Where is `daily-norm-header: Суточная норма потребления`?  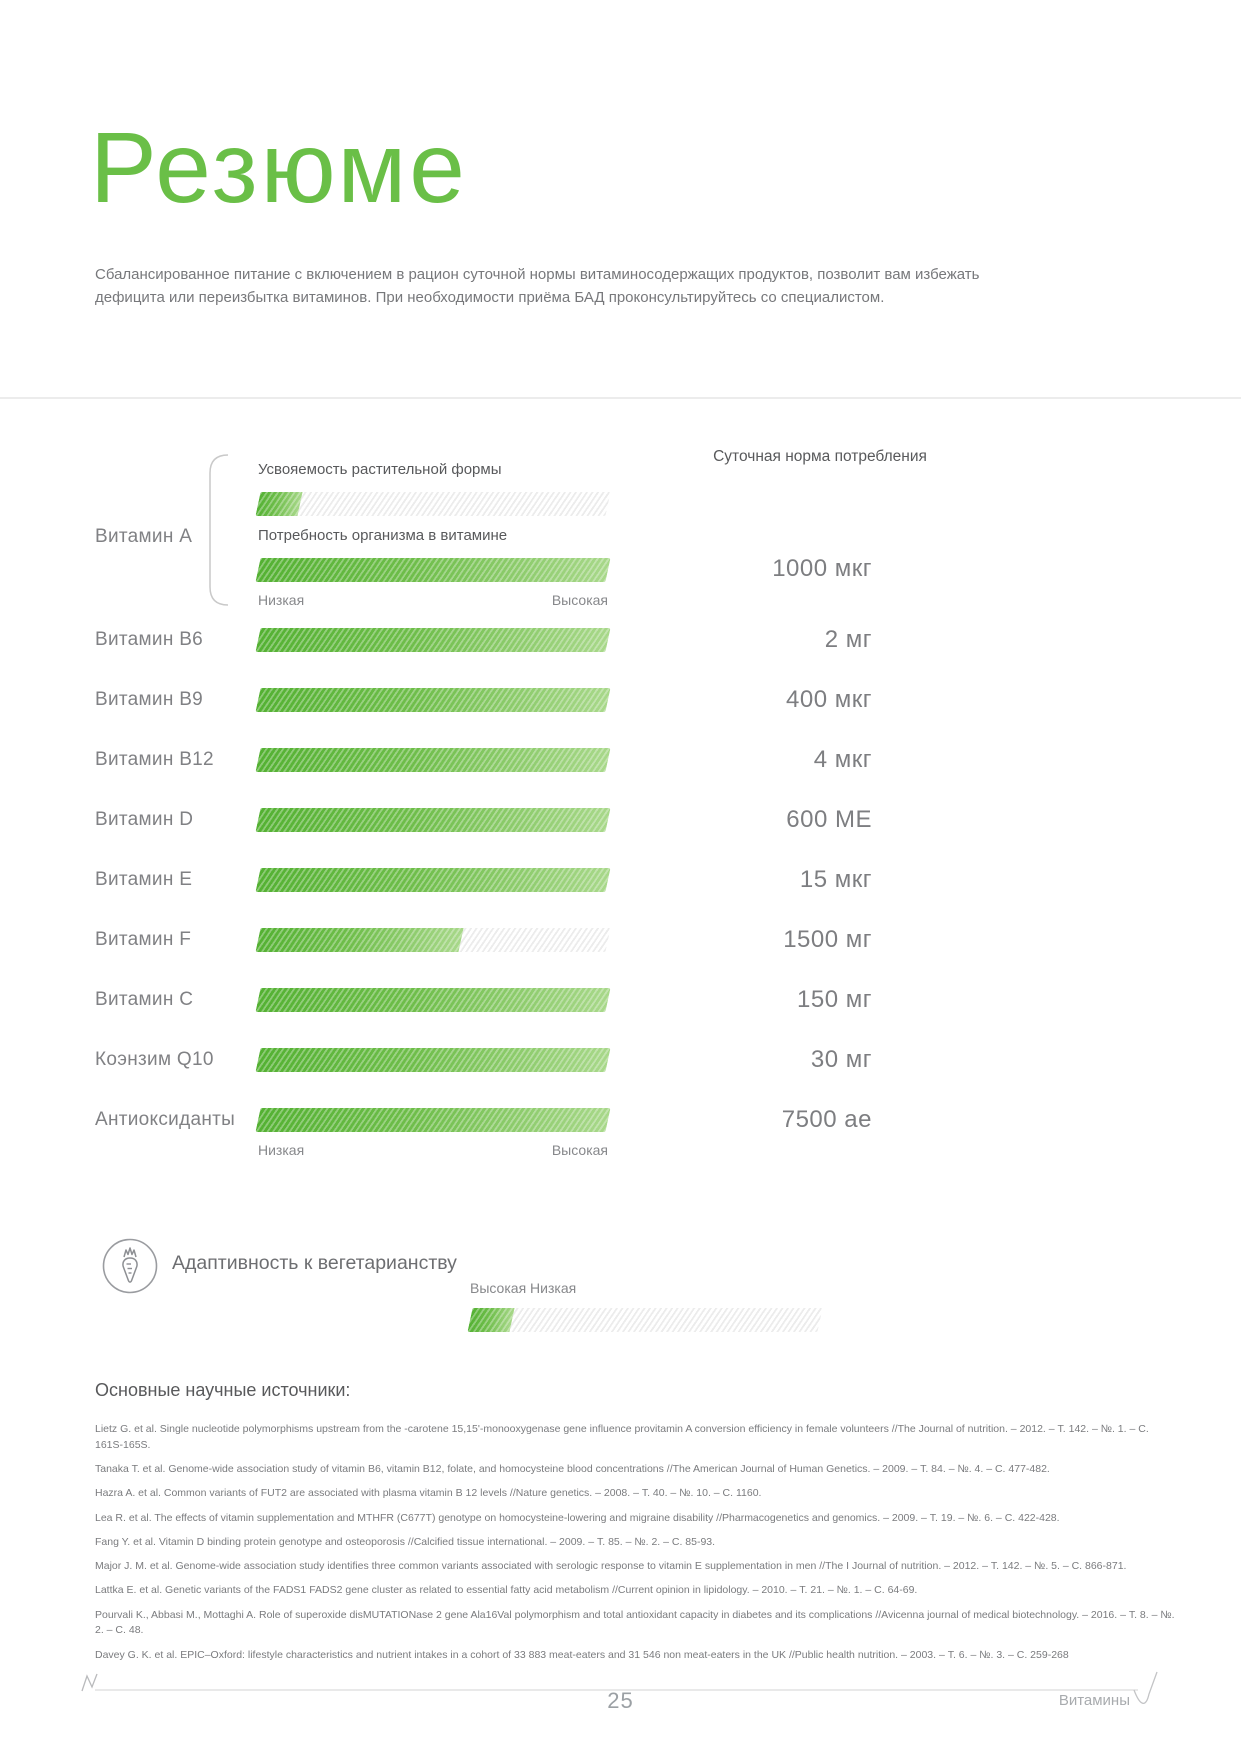
daily-norm-header: Суточная норма потребления is located at coordinates (820, 456).